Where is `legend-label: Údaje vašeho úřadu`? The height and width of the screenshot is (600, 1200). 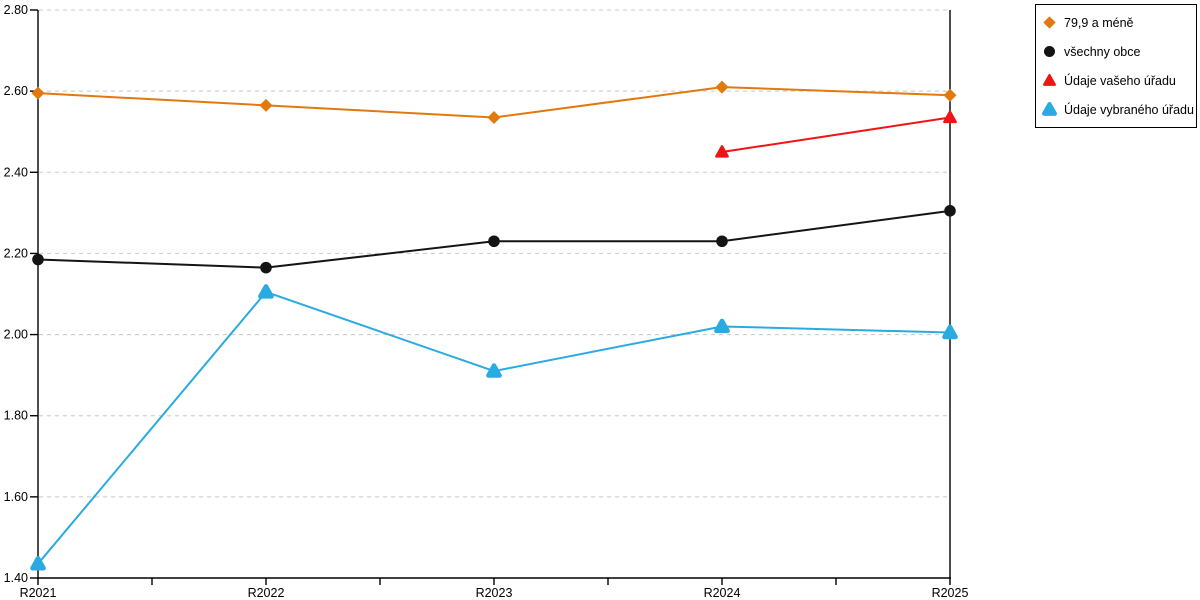 legend-label: Údaje vašeho úřadu is located at coordinates (1120, 80).